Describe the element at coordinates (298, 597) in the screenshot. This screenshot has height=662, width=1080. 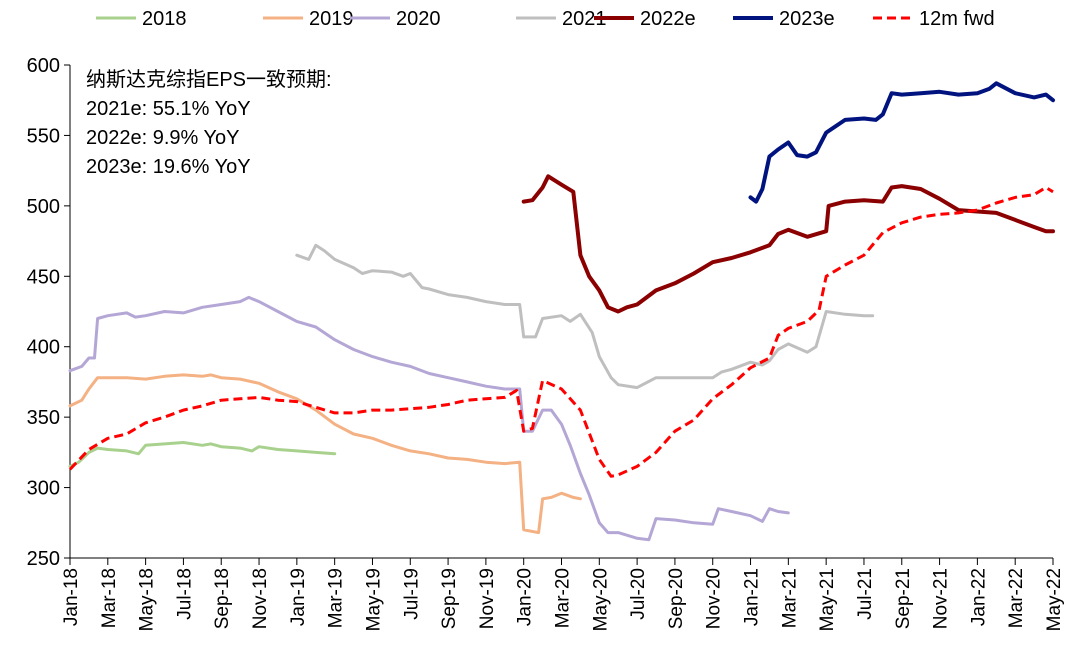
I see `x-tick-label: Jan-19` at that location.